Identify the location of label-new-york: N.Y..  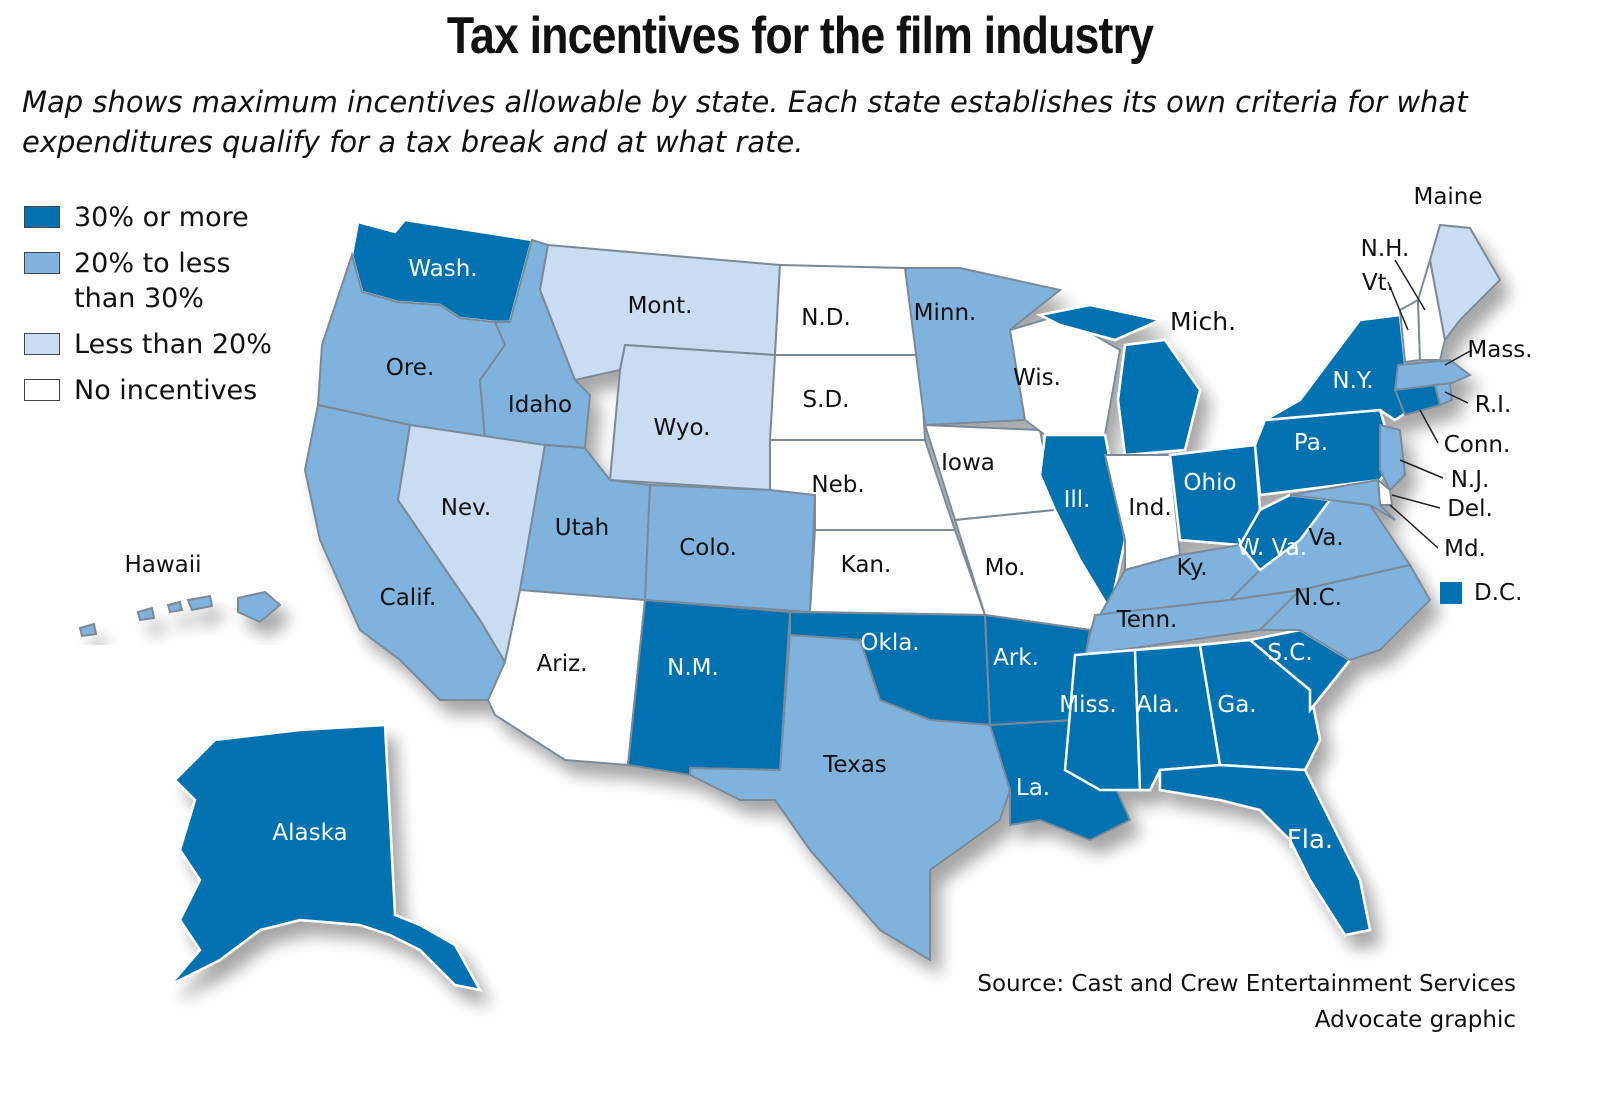
(1352, 381).